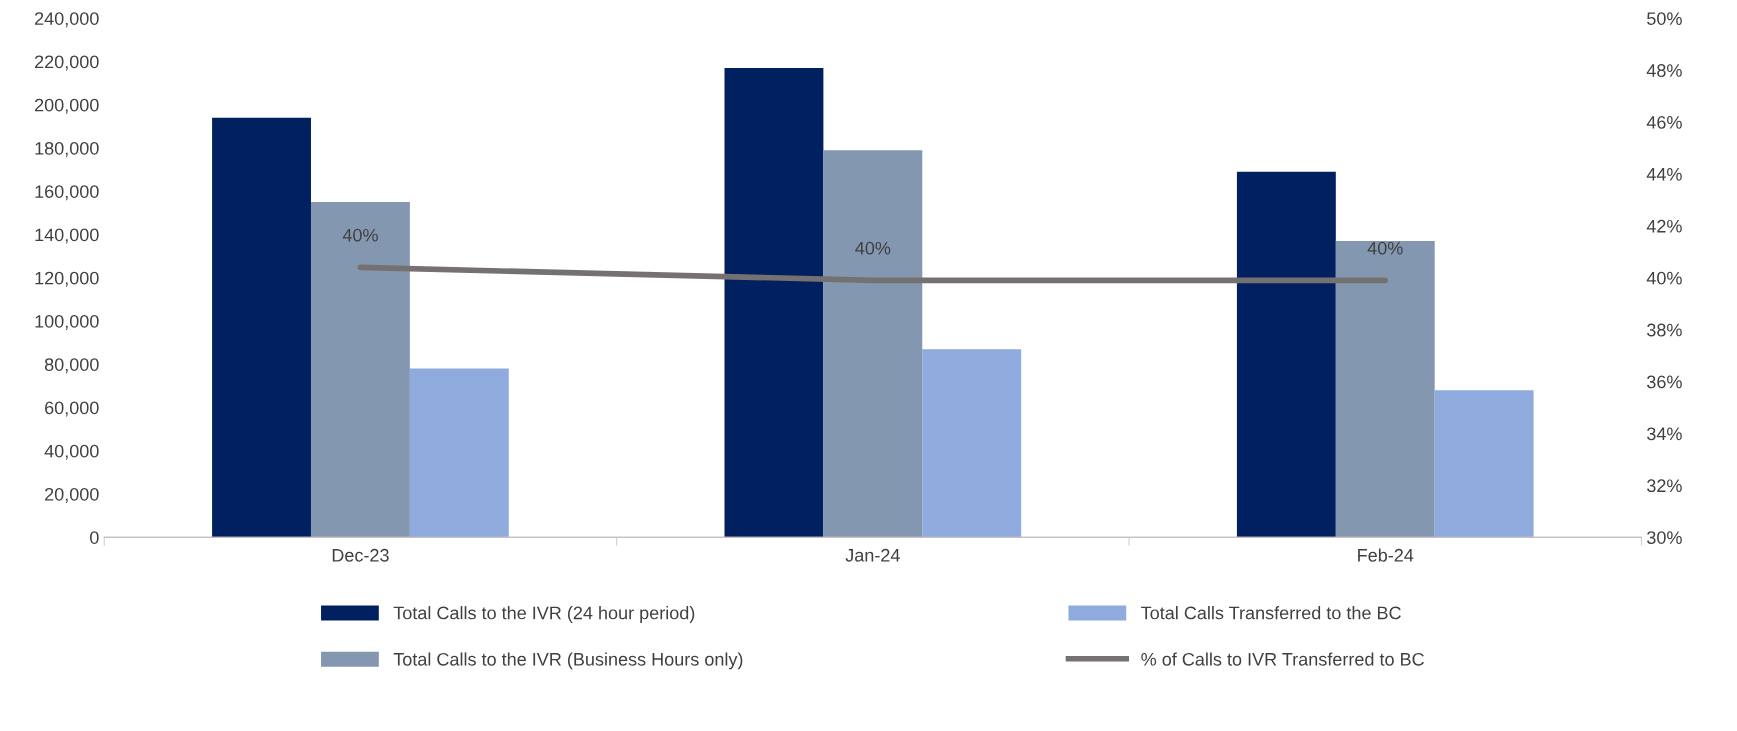 This screenshot has width=1737, height=731. I want to click on legend-label: % of Calls to IVR Transferred to BC, so click(1282, 659).